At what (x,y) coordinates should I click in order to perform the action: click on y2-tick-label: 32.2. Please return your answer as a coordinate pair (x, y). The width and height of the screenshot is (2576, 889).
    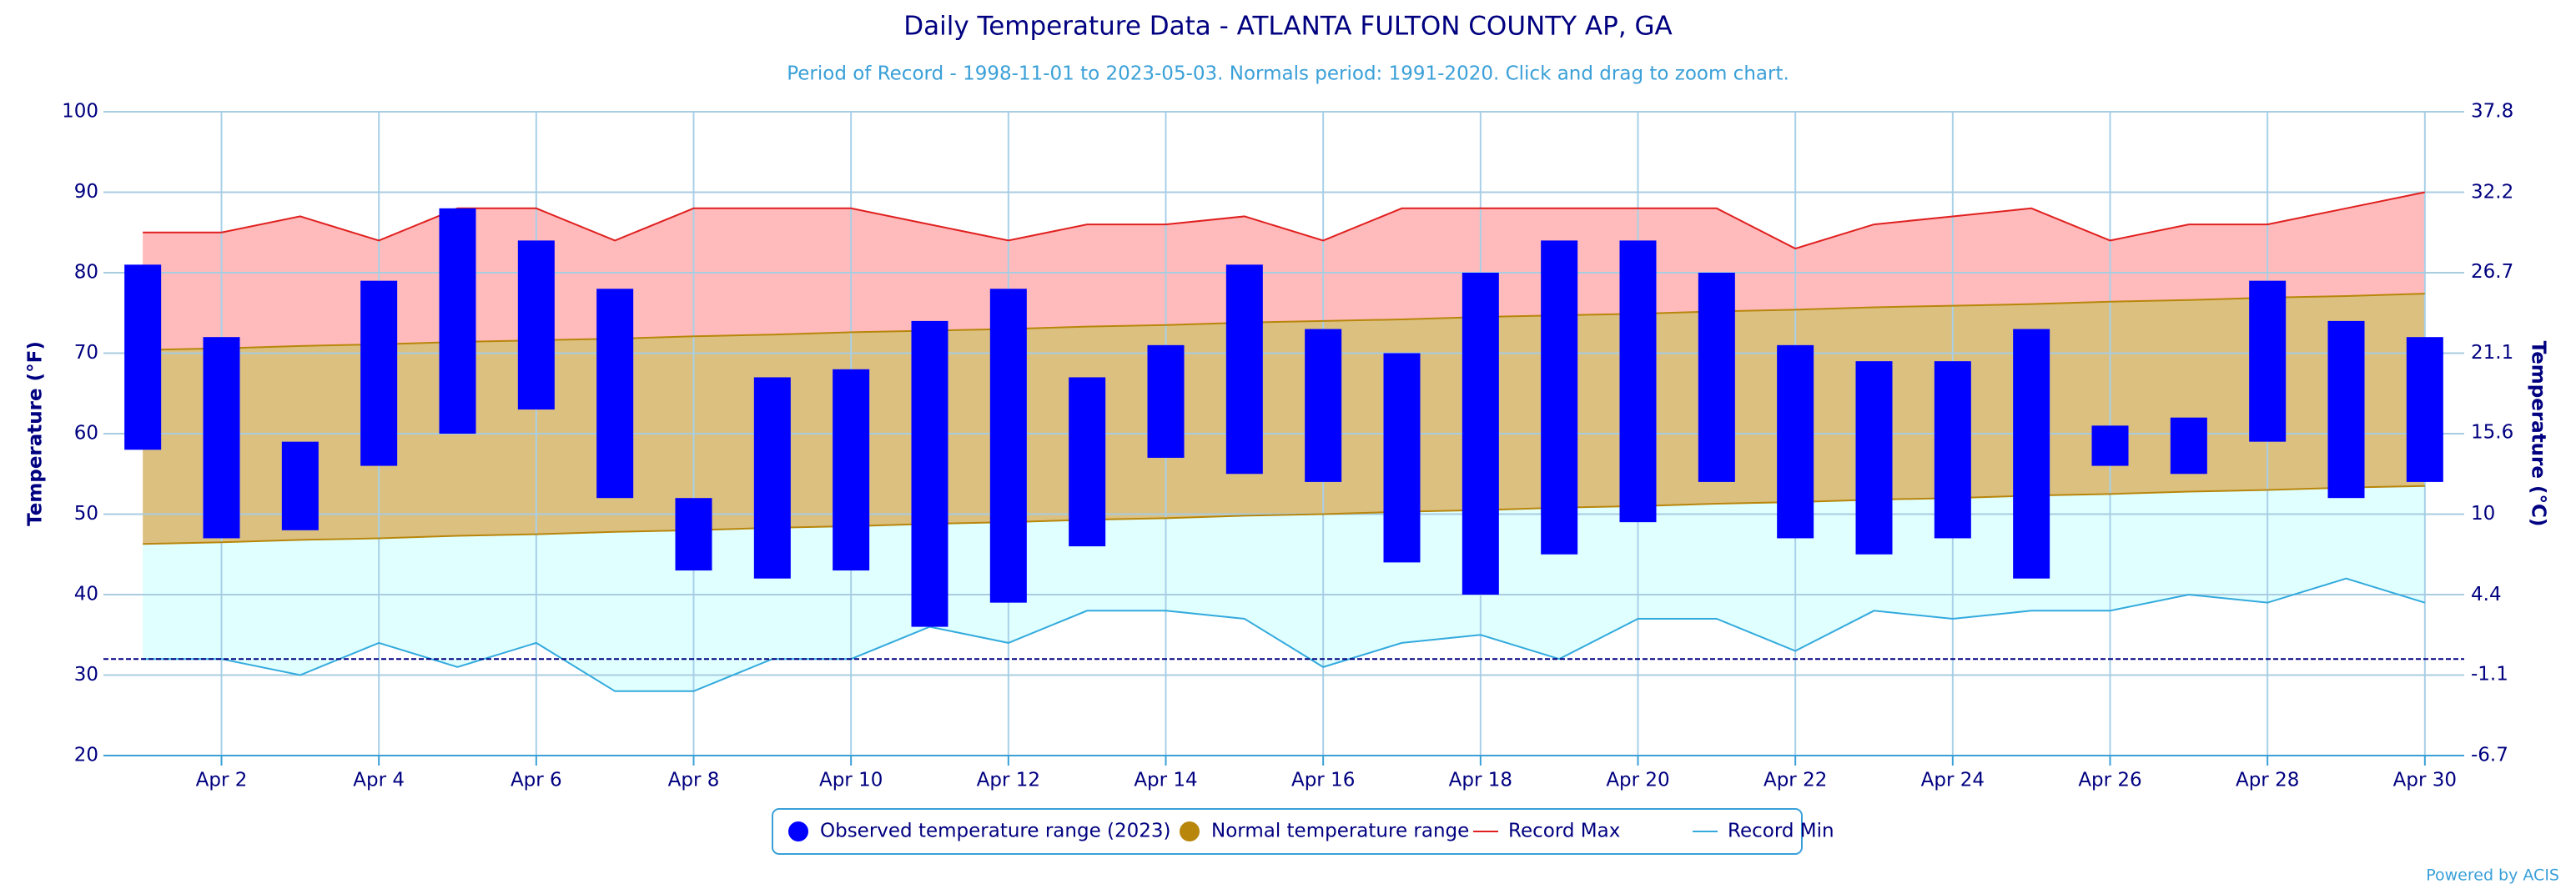
    Looking at the image, I should click on (2492, 192).